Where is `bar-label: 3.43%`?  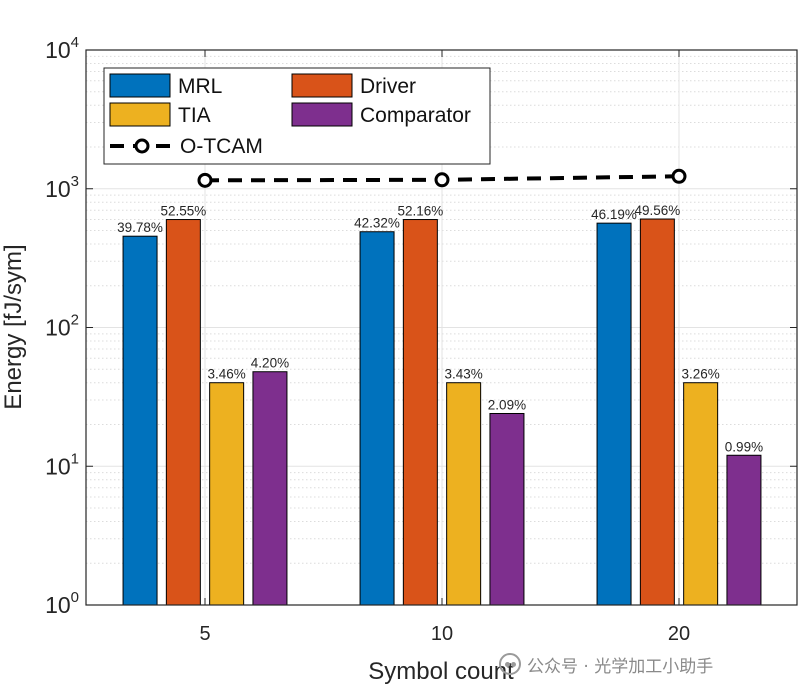
bar-label: 3.43% is located at coordinates (464, 374).